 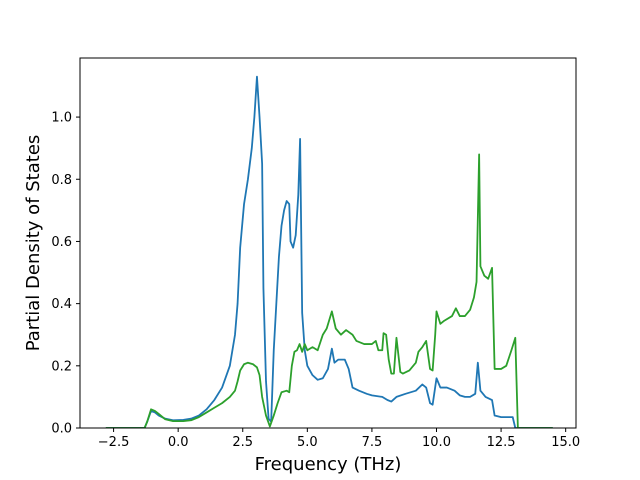 What do you see at coordinates (501, 442) in the screenshot?
I see `x-tick-label: 12.5` at bounding box center [501, 442].